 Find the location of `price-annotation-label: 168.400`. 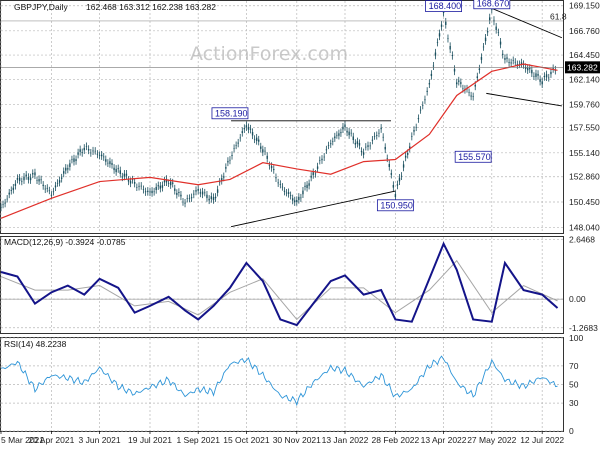

price-annotation-label: 168.400 is located at coordinates (445, 6).